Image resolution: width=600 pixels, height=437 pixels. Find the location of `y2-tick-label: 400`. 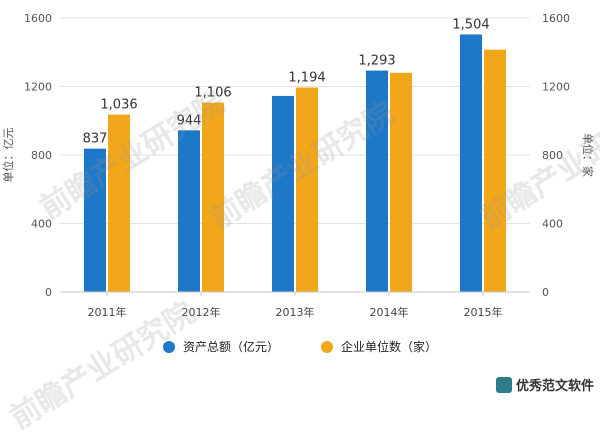

y2-tick-label: 400 is located at coordinates (552, 224).